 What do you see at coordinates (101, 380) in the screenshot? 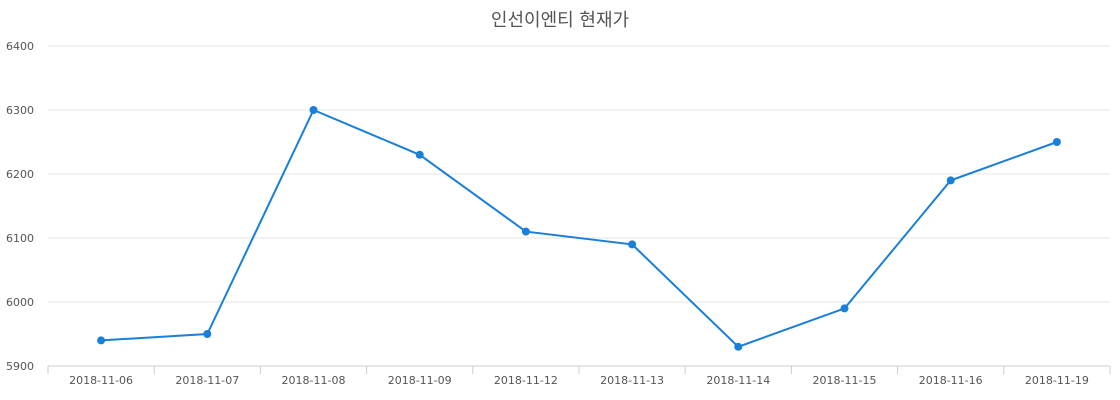
I see `x-tick-label-2018-11-06: 2018-11-06` at bounding box center [101, 380].